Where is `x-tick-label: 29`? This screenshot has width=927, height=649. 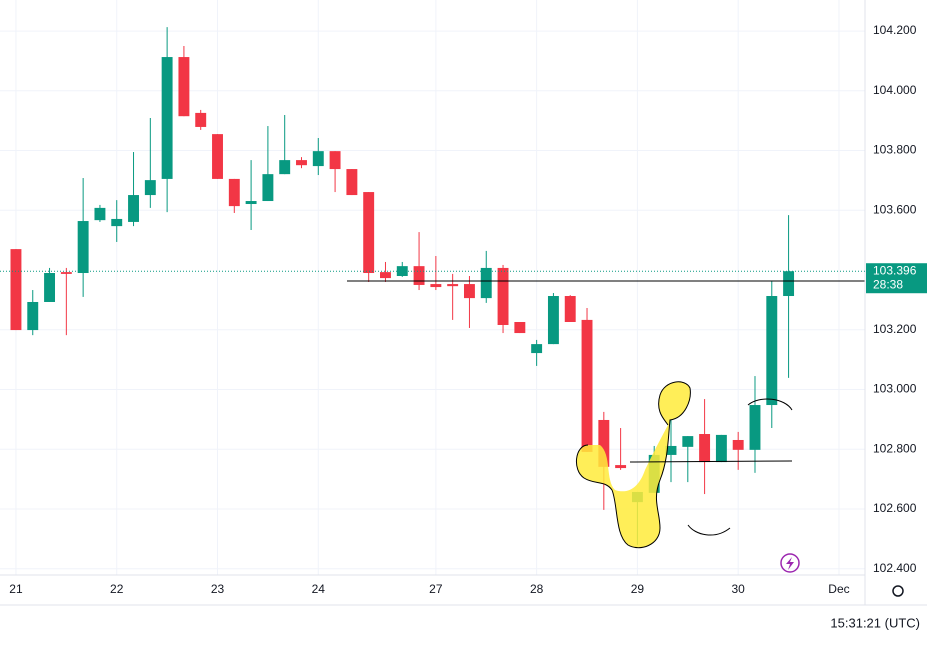 x-tick-label: 29 is located at coordinates (638, 589).